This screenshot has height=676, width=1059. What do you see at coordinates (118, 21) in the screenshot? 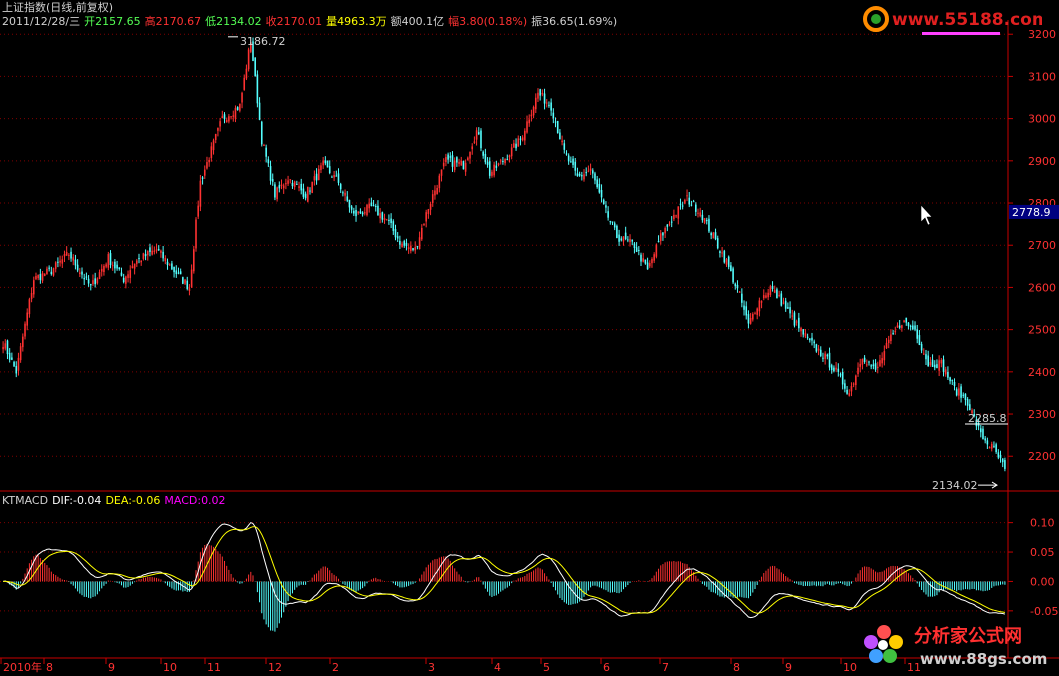
I see `open-value: 2157.65` at bounding box center [118, 21].